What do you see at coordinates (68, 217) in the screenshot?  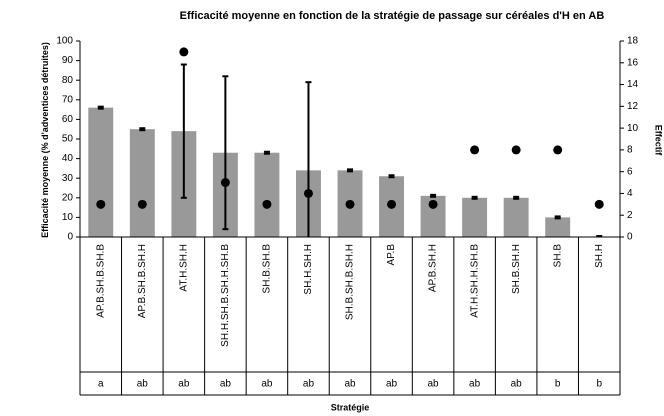 I see `y-tick-label: 10` at bounding box center [68, 217].